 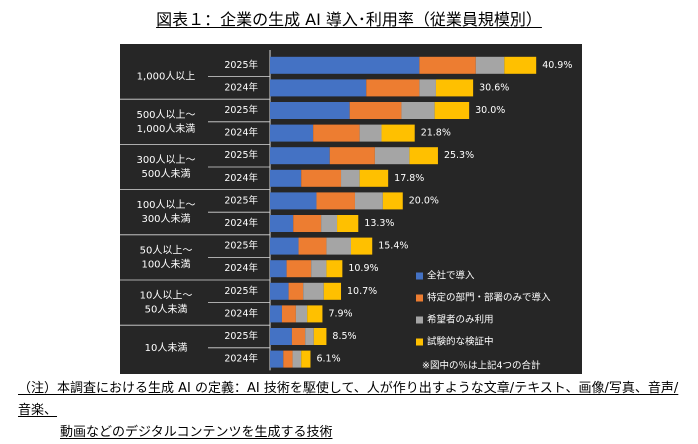 What do you see at coordinates (436, 133) in the screenshot?
I see `total-label: 21.8%` at bounding box center [436, 133].